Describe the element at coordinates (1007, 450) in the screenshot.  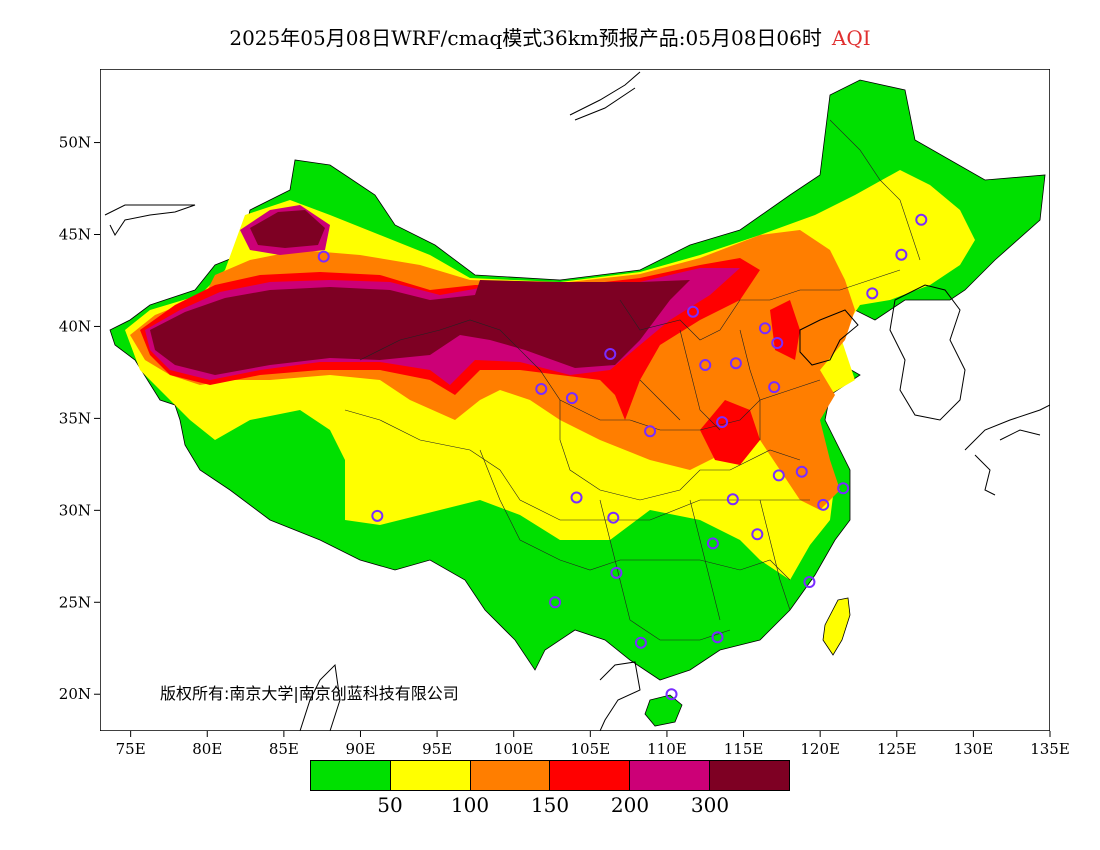
I see `japan-coastline` at that location.